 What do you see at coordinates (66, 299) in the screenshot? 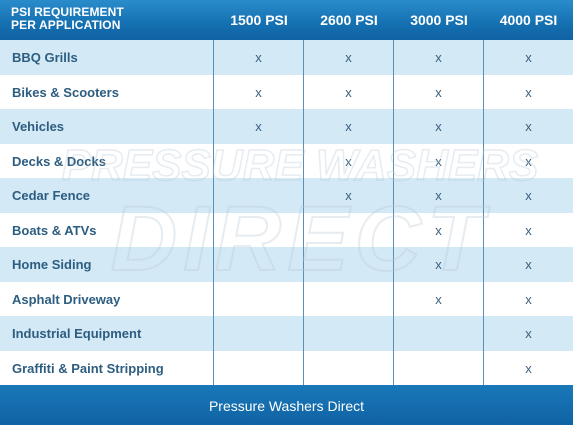
I see `row-label: Asphalt Driveway` at bounding box center [66, 299].